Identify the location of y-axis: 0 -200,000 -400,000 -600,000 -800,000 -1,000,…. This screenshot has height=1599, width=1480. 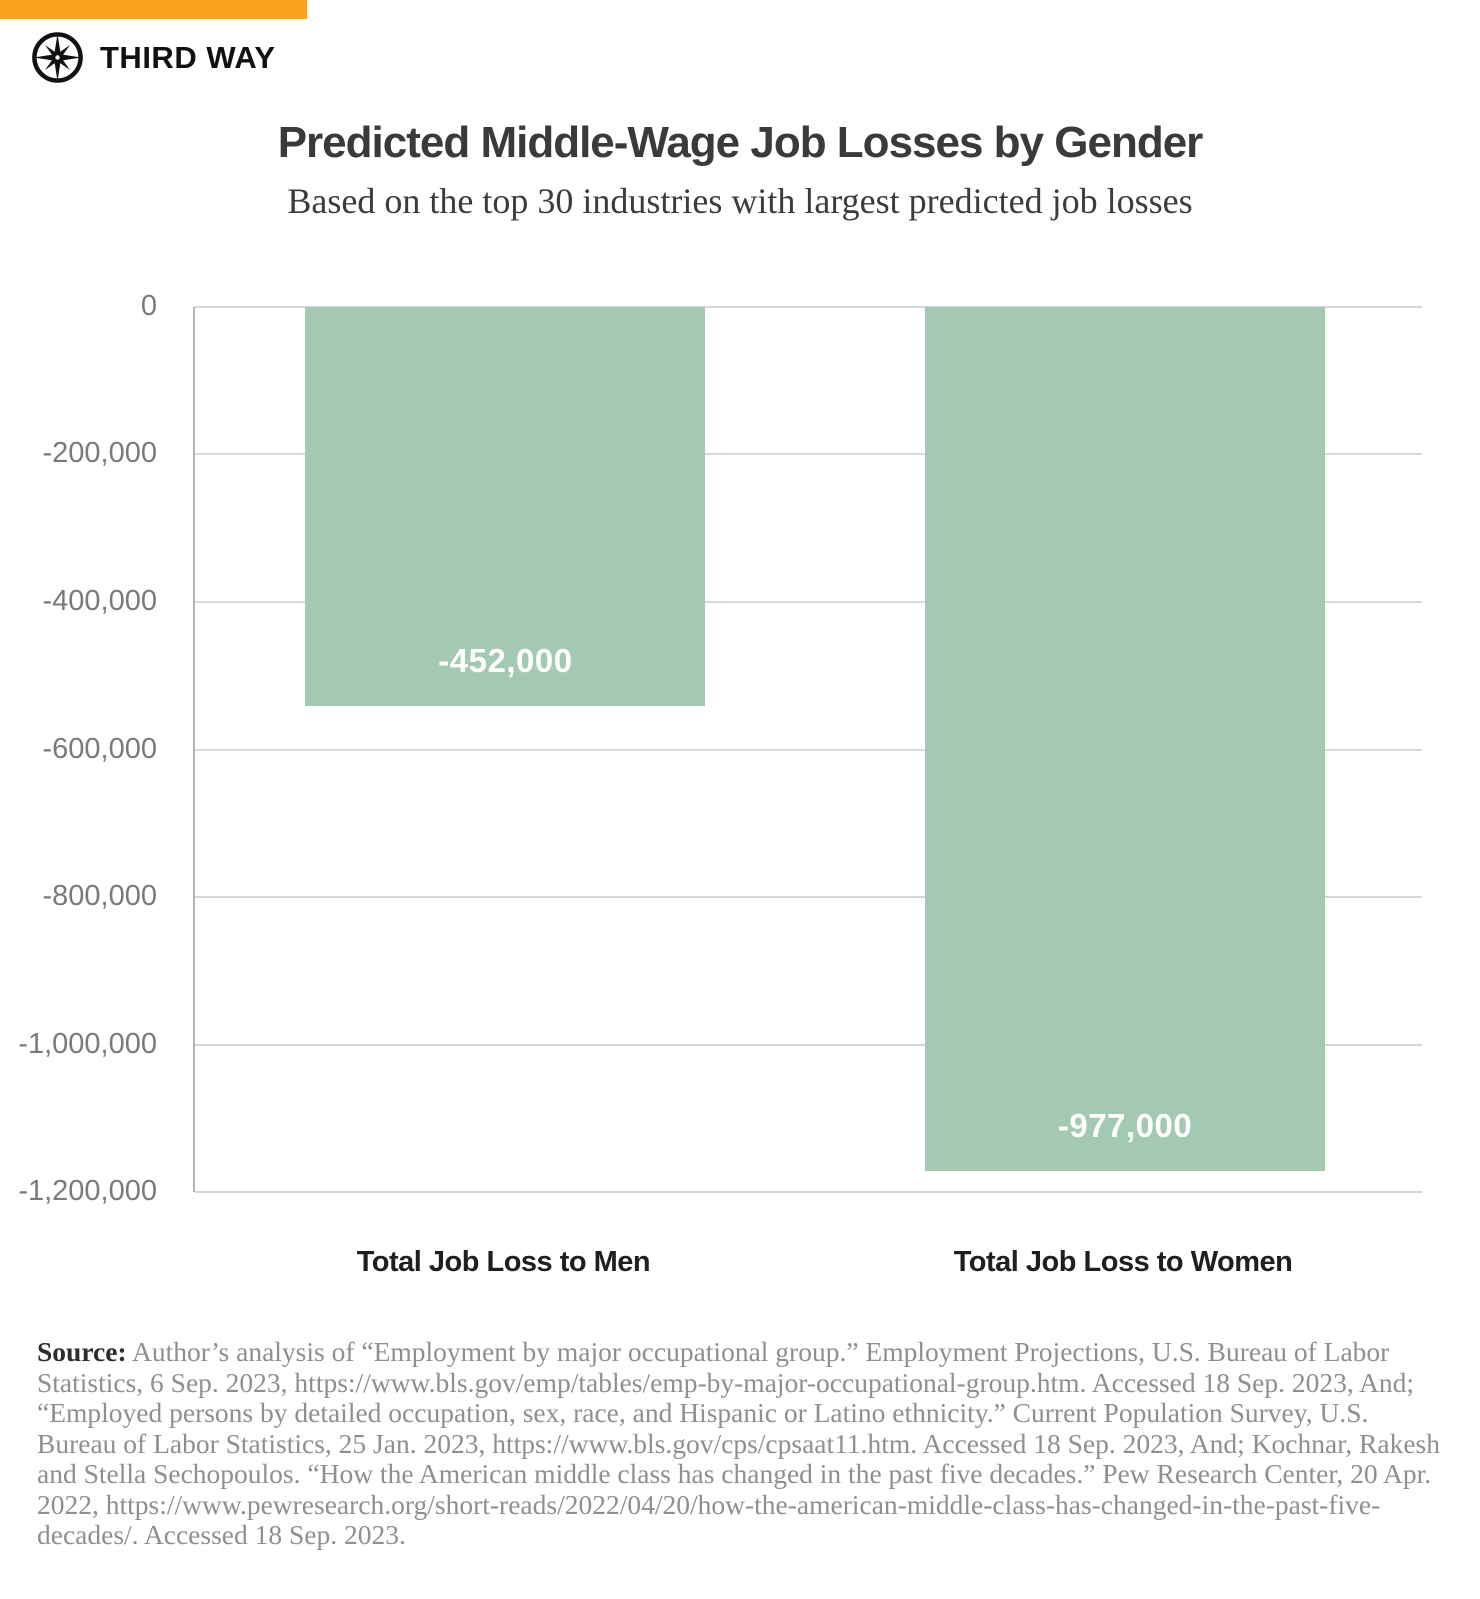
(87, 748).